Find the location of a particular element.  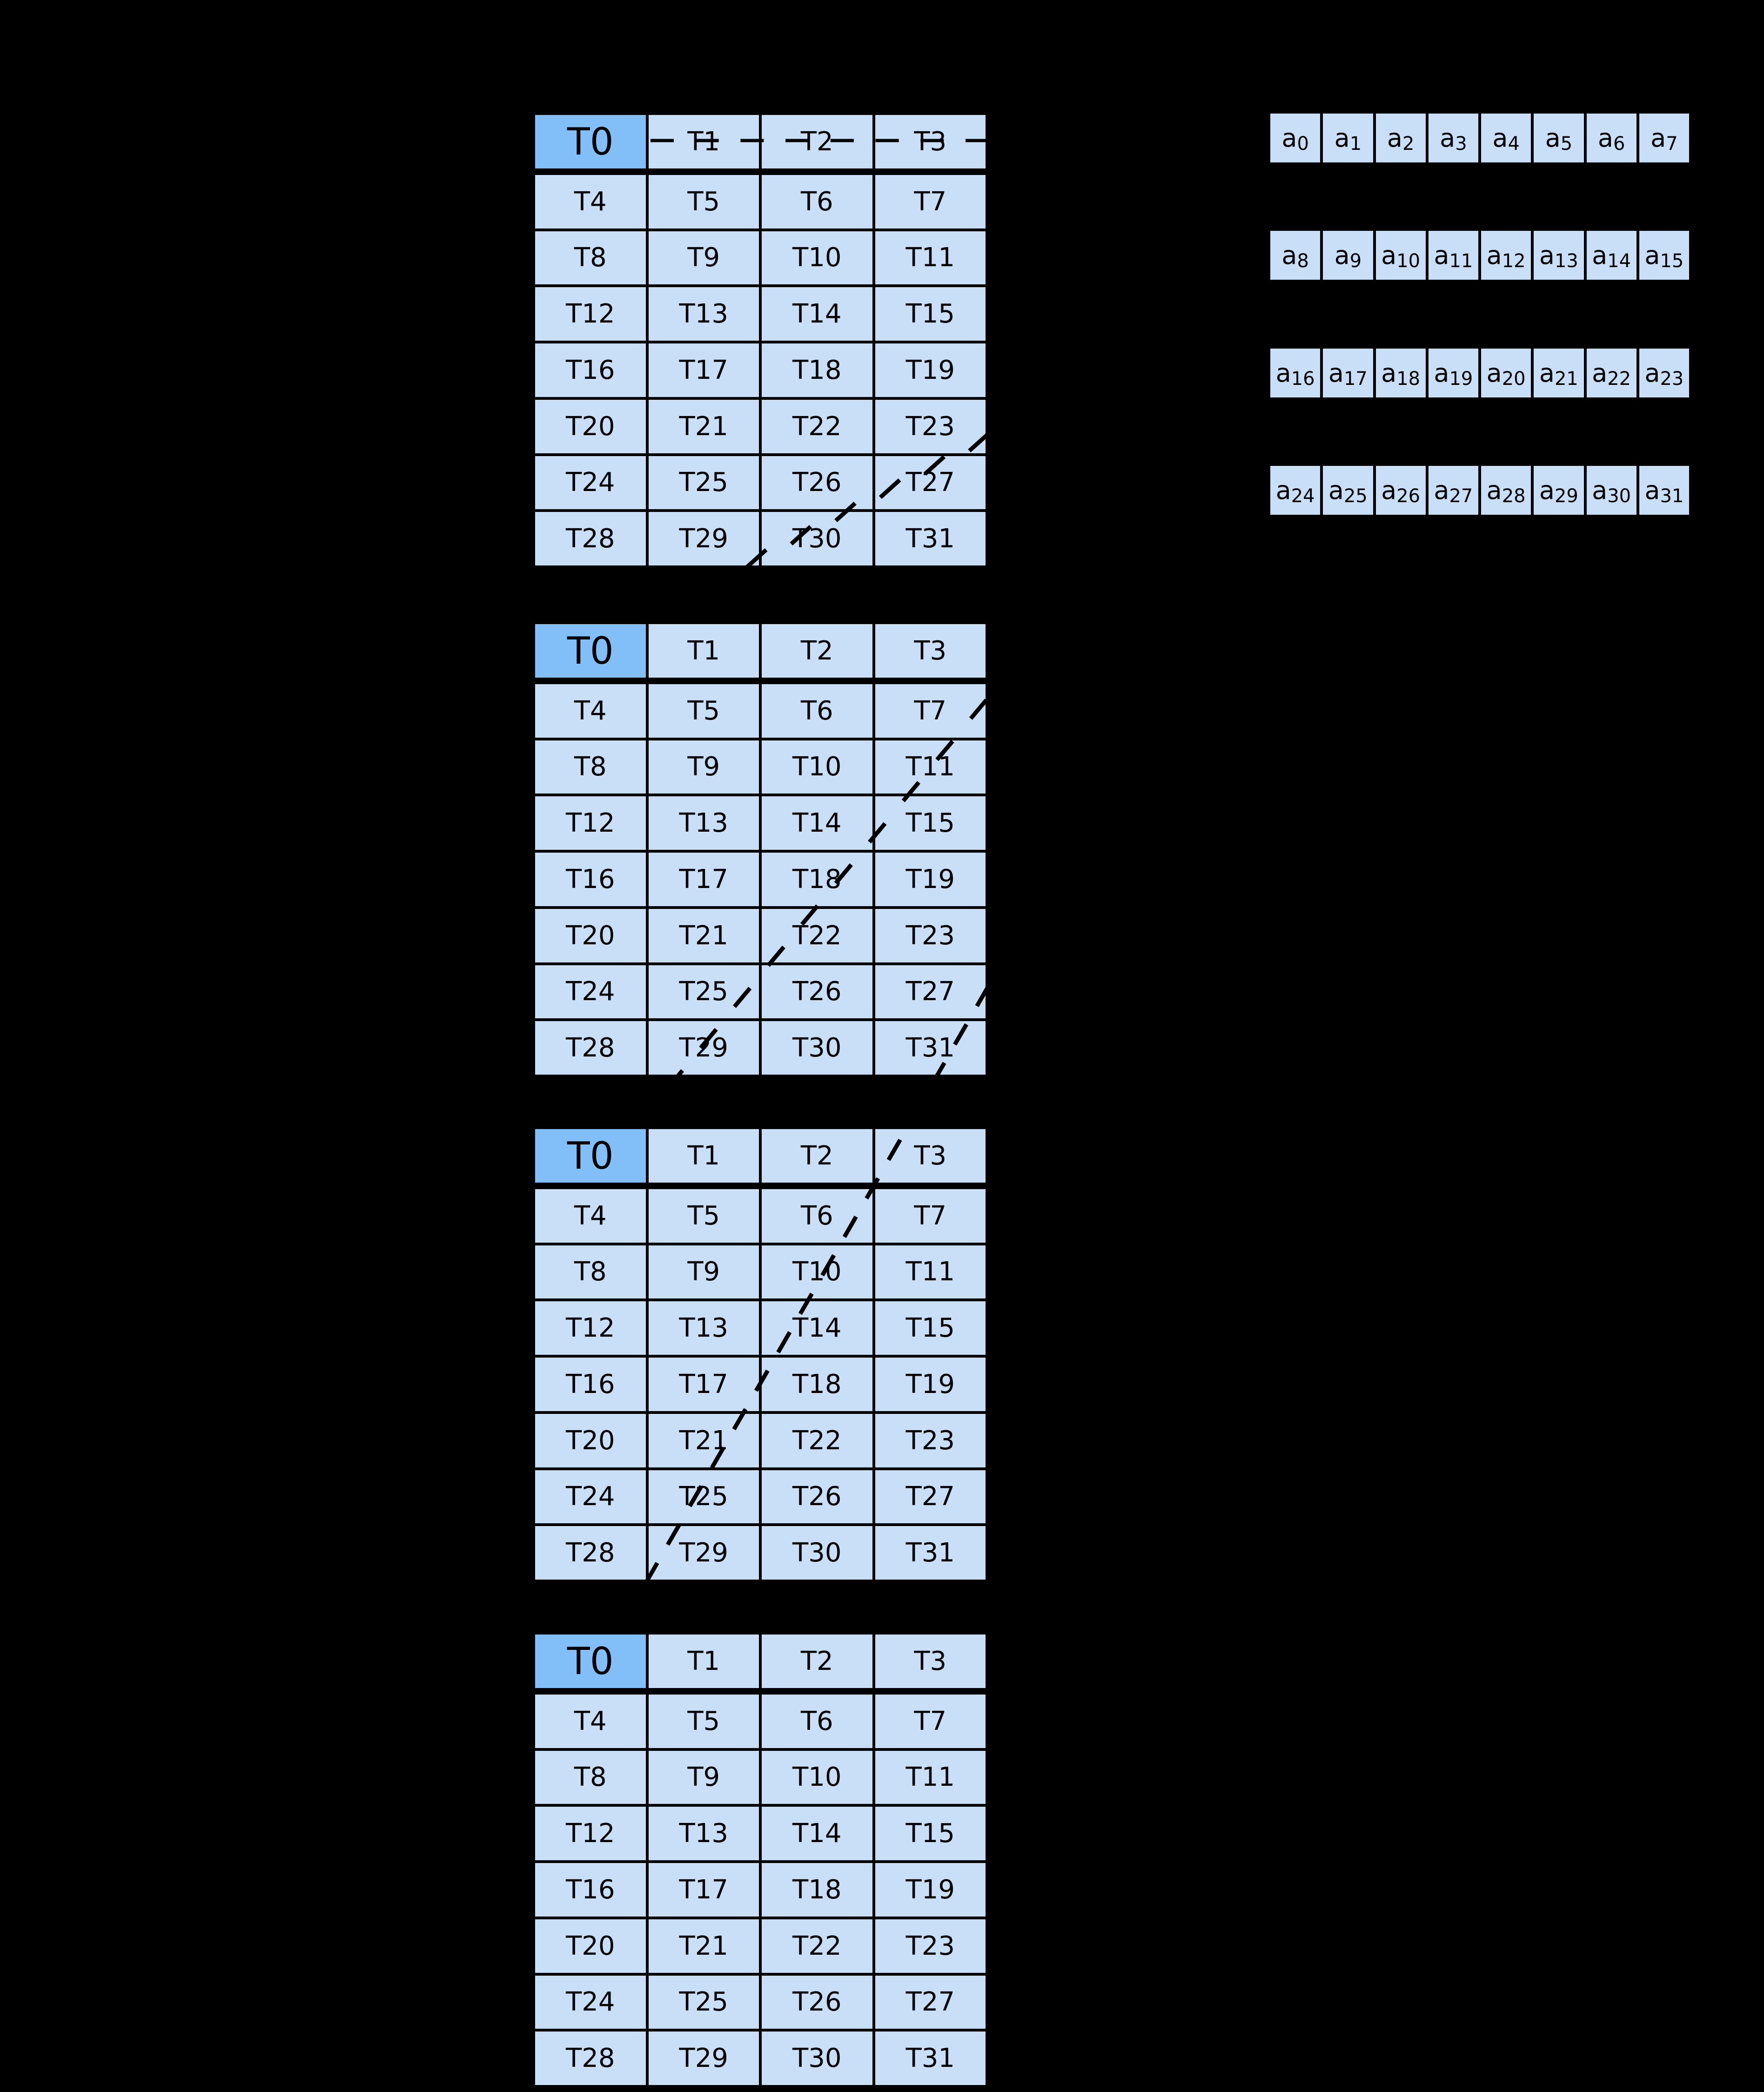

array-cell-subscript: 17 is located at coordinates (1355, 379).